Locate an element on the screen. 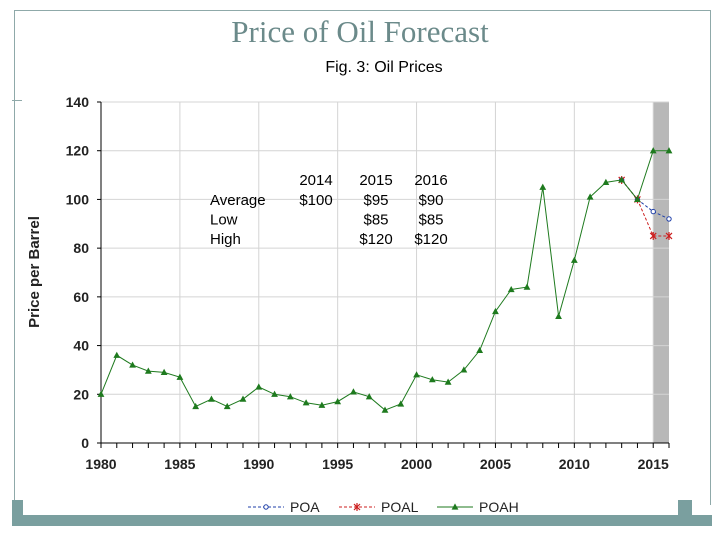 The height and width of the screenshot is (540, 720). slide-title: Price of Oil Forecast is located at coordinates (360, 31).